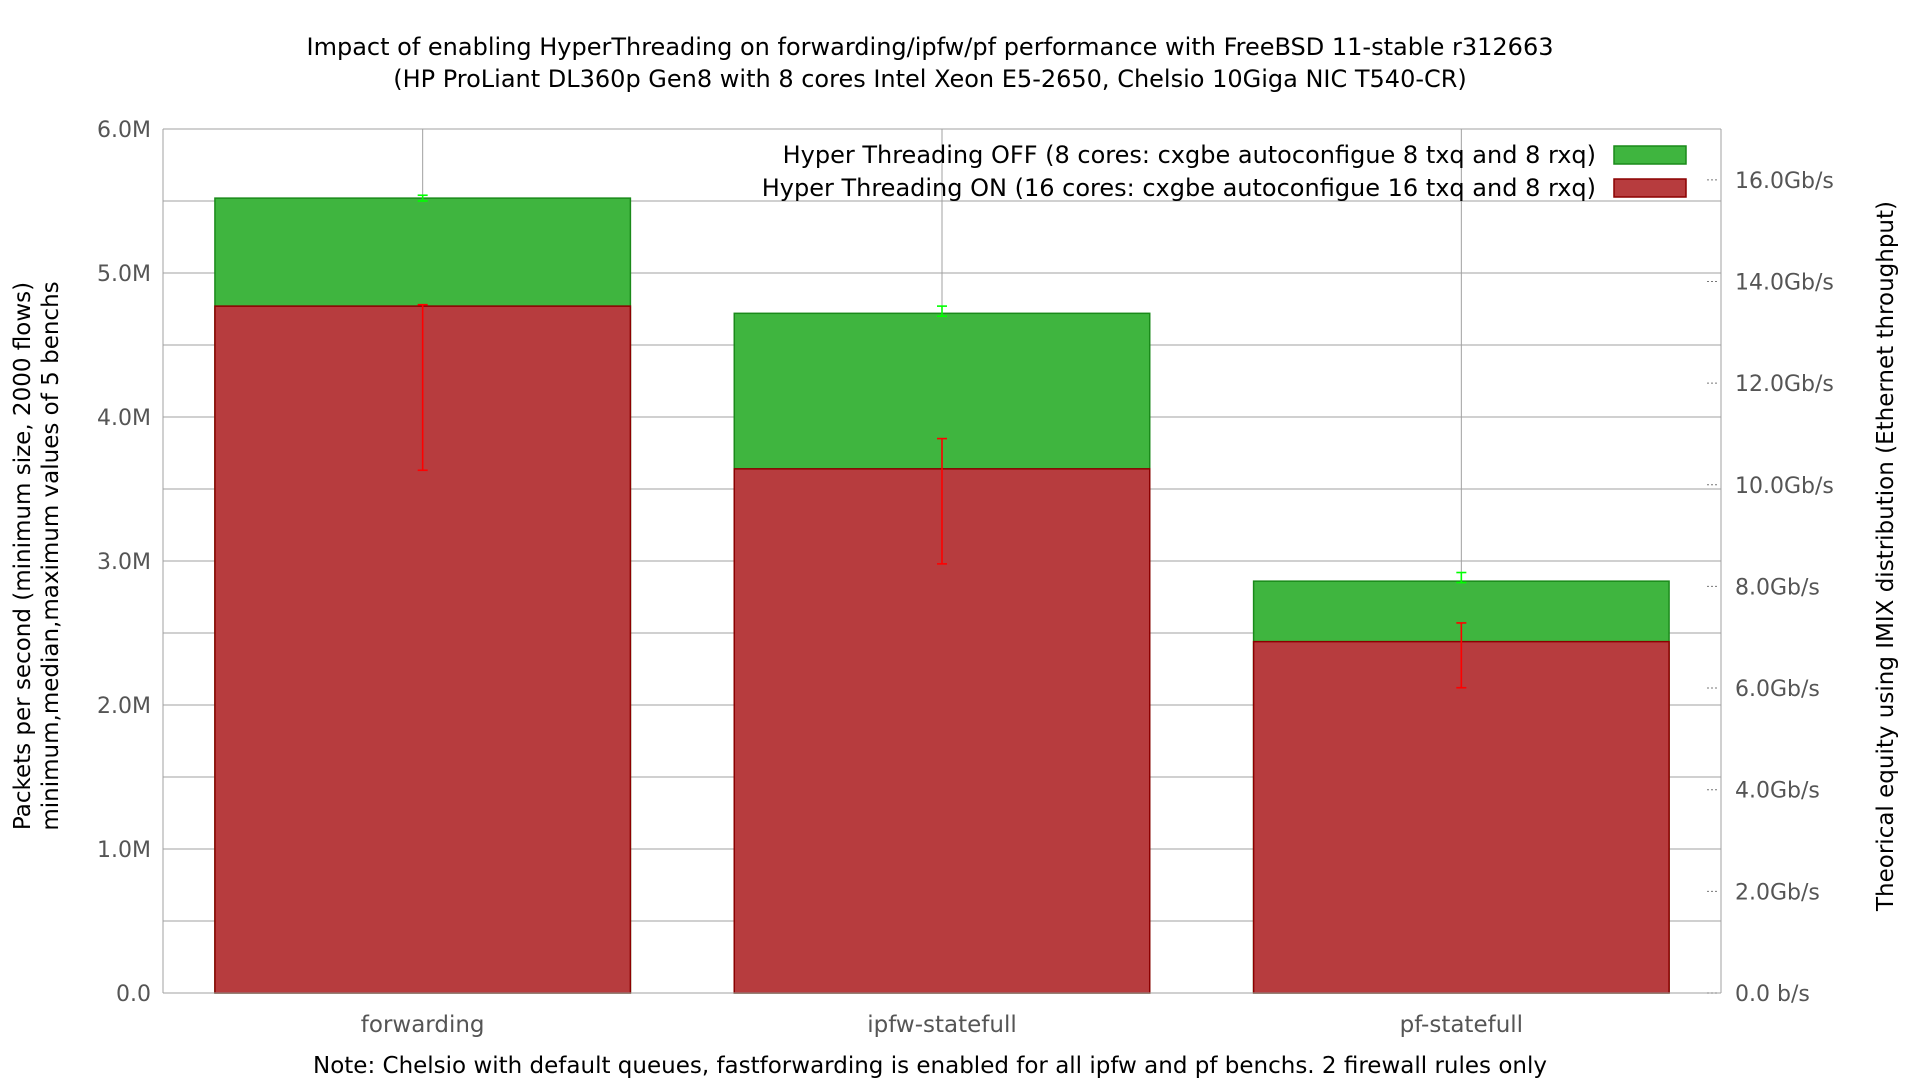 Image resolution: width=1920 pixels, height=1084 pixels. Describe the element at coordinates (1784, 282) in the screenshot. I see `y2-tick-label: 14.0Gb/s` at that location.